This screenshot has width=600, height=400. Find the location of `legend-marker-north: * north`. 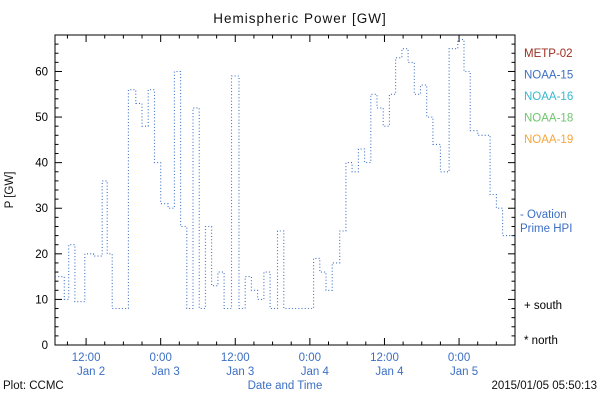

legend-marker-north: * north is located at coordinates (541, 341).